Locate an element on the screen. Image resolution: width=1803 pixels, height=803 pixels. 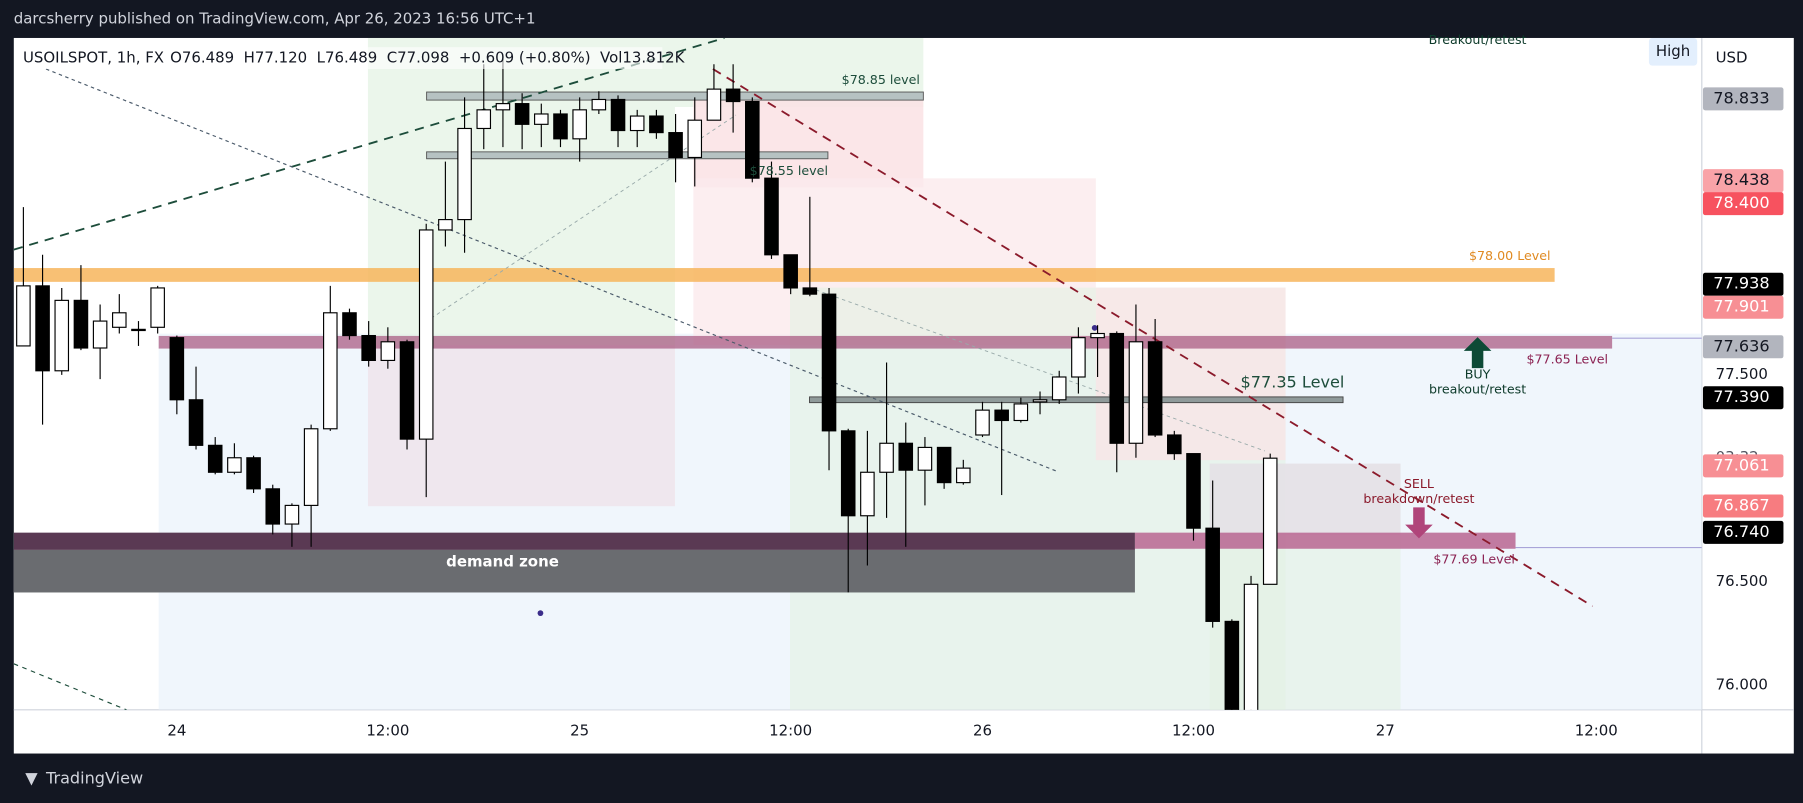
logo-mark: ▼ is located at coordinates (31, 777).